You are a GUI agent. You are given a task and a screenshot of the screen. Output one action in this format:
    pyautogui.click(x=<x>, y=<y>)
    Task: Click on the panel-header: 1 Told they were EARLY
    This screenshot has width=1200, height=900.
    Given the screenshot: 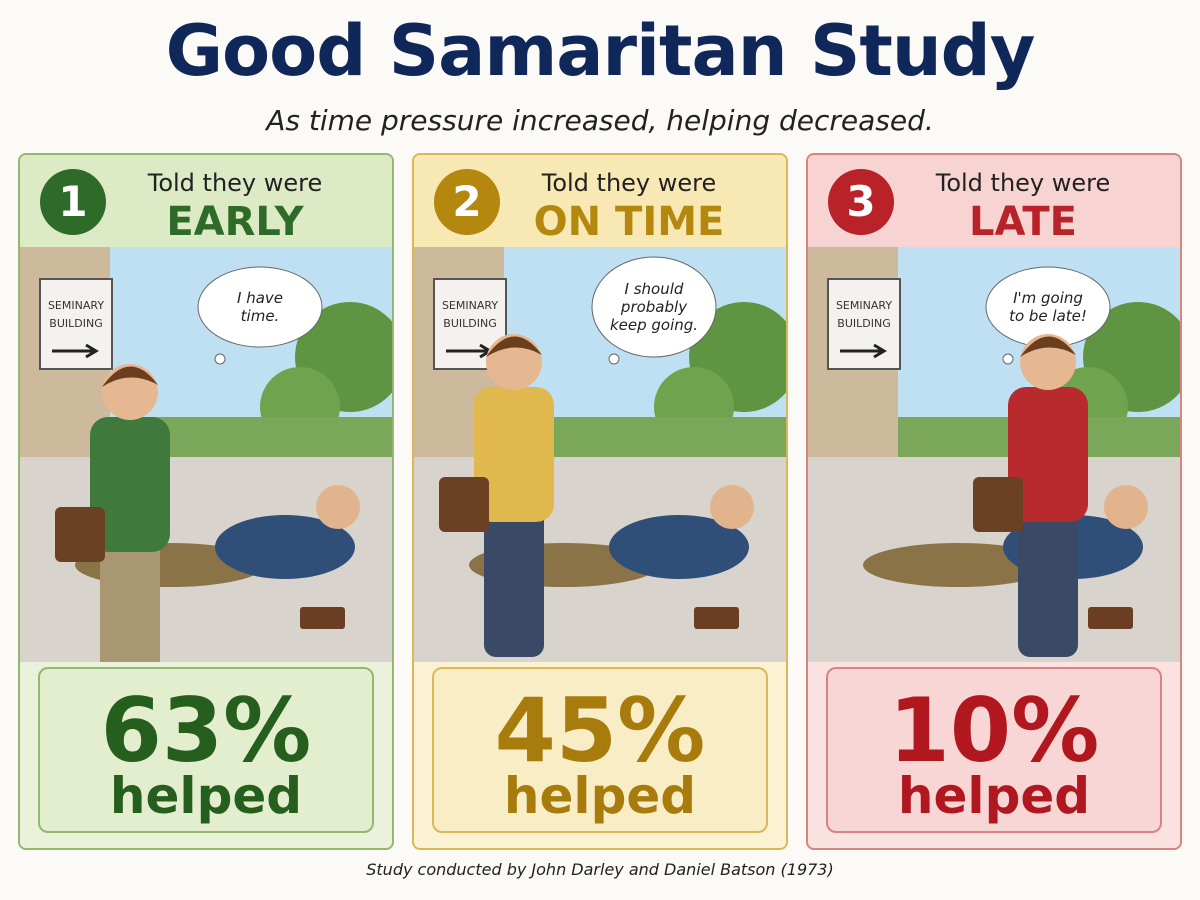 What is the action you would take?
    pyautogui.click(x=206, y=201)
    